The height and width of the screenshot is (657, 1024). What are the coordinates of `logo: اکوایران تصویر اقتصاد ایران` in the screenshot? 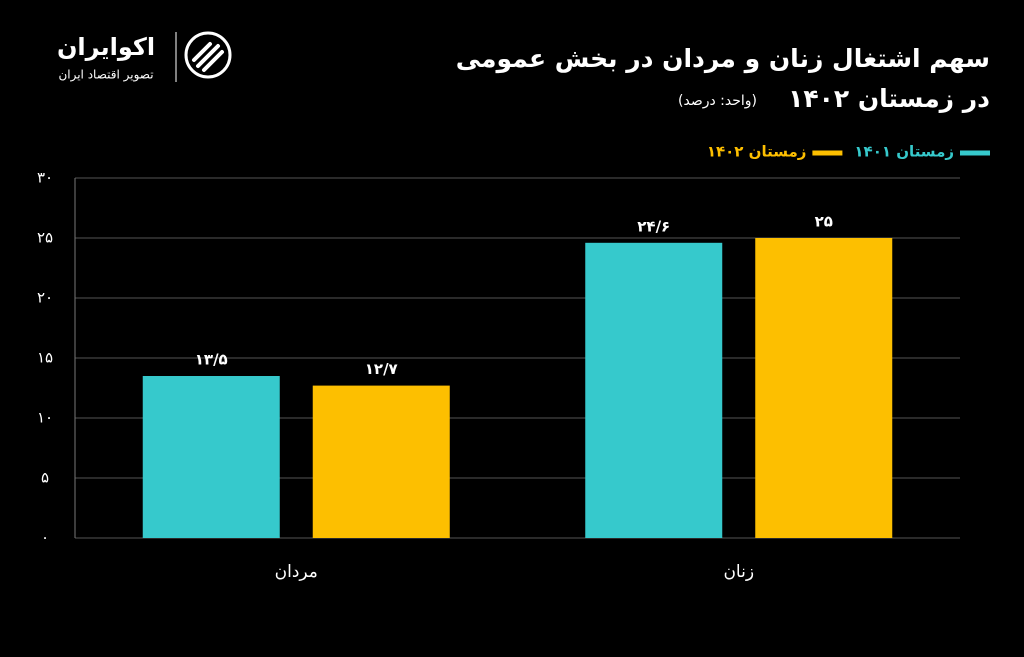 It's located at (144, 57).